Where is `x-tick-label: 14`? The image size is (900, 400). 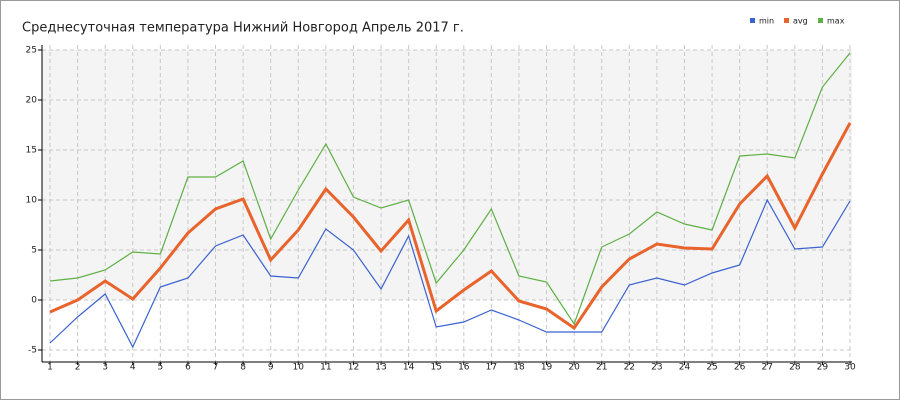
x-tick-label: 14 is located at coordinates (409, 368).